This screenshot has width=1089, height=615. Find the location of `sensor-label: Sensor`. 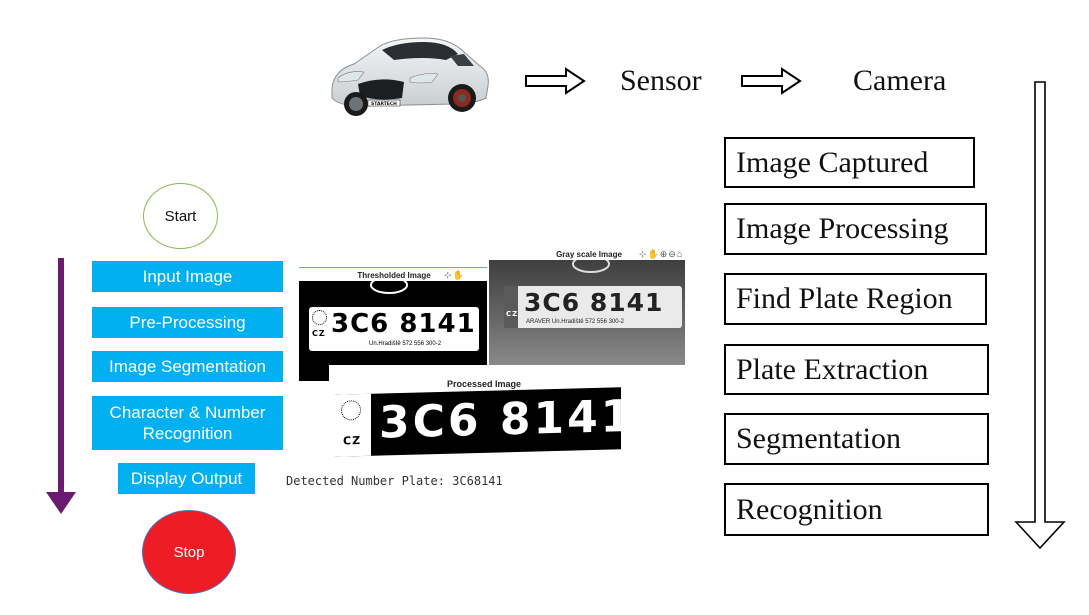

sensor-label: Sensor is located at coordinates (661, 81).